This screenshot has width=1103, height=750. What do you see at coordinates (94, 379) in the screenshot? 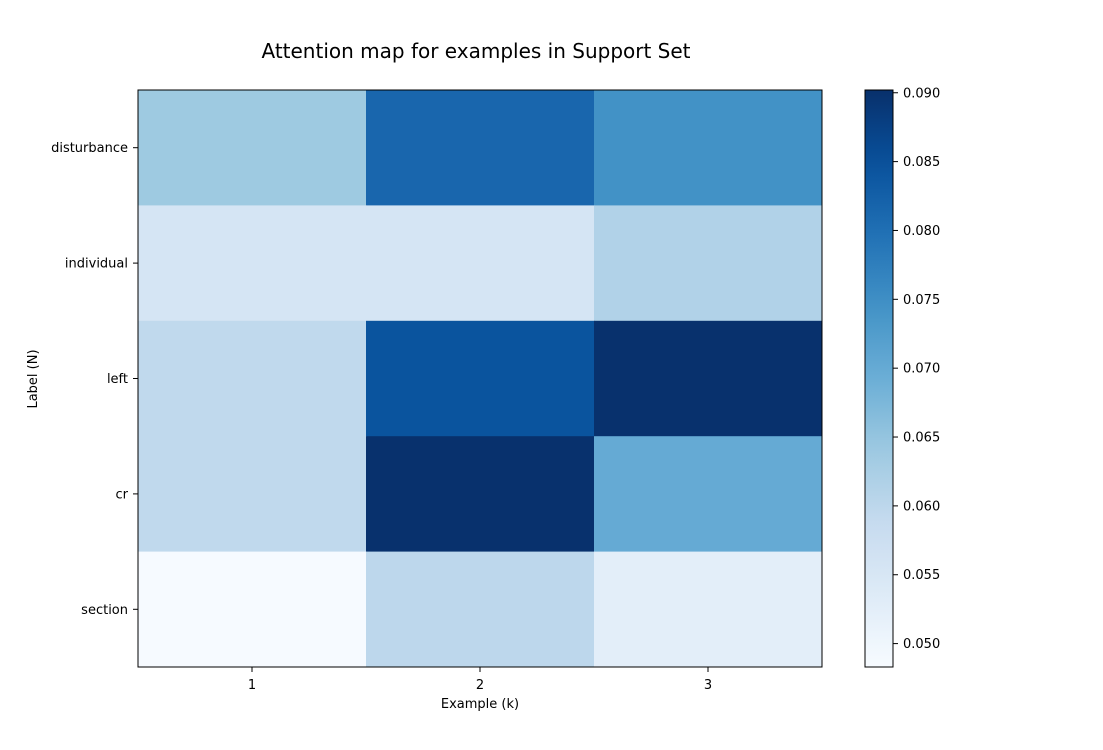
I see `y-axis-ticks: disturbance individual left cr section` at bounding box center [94, 379].